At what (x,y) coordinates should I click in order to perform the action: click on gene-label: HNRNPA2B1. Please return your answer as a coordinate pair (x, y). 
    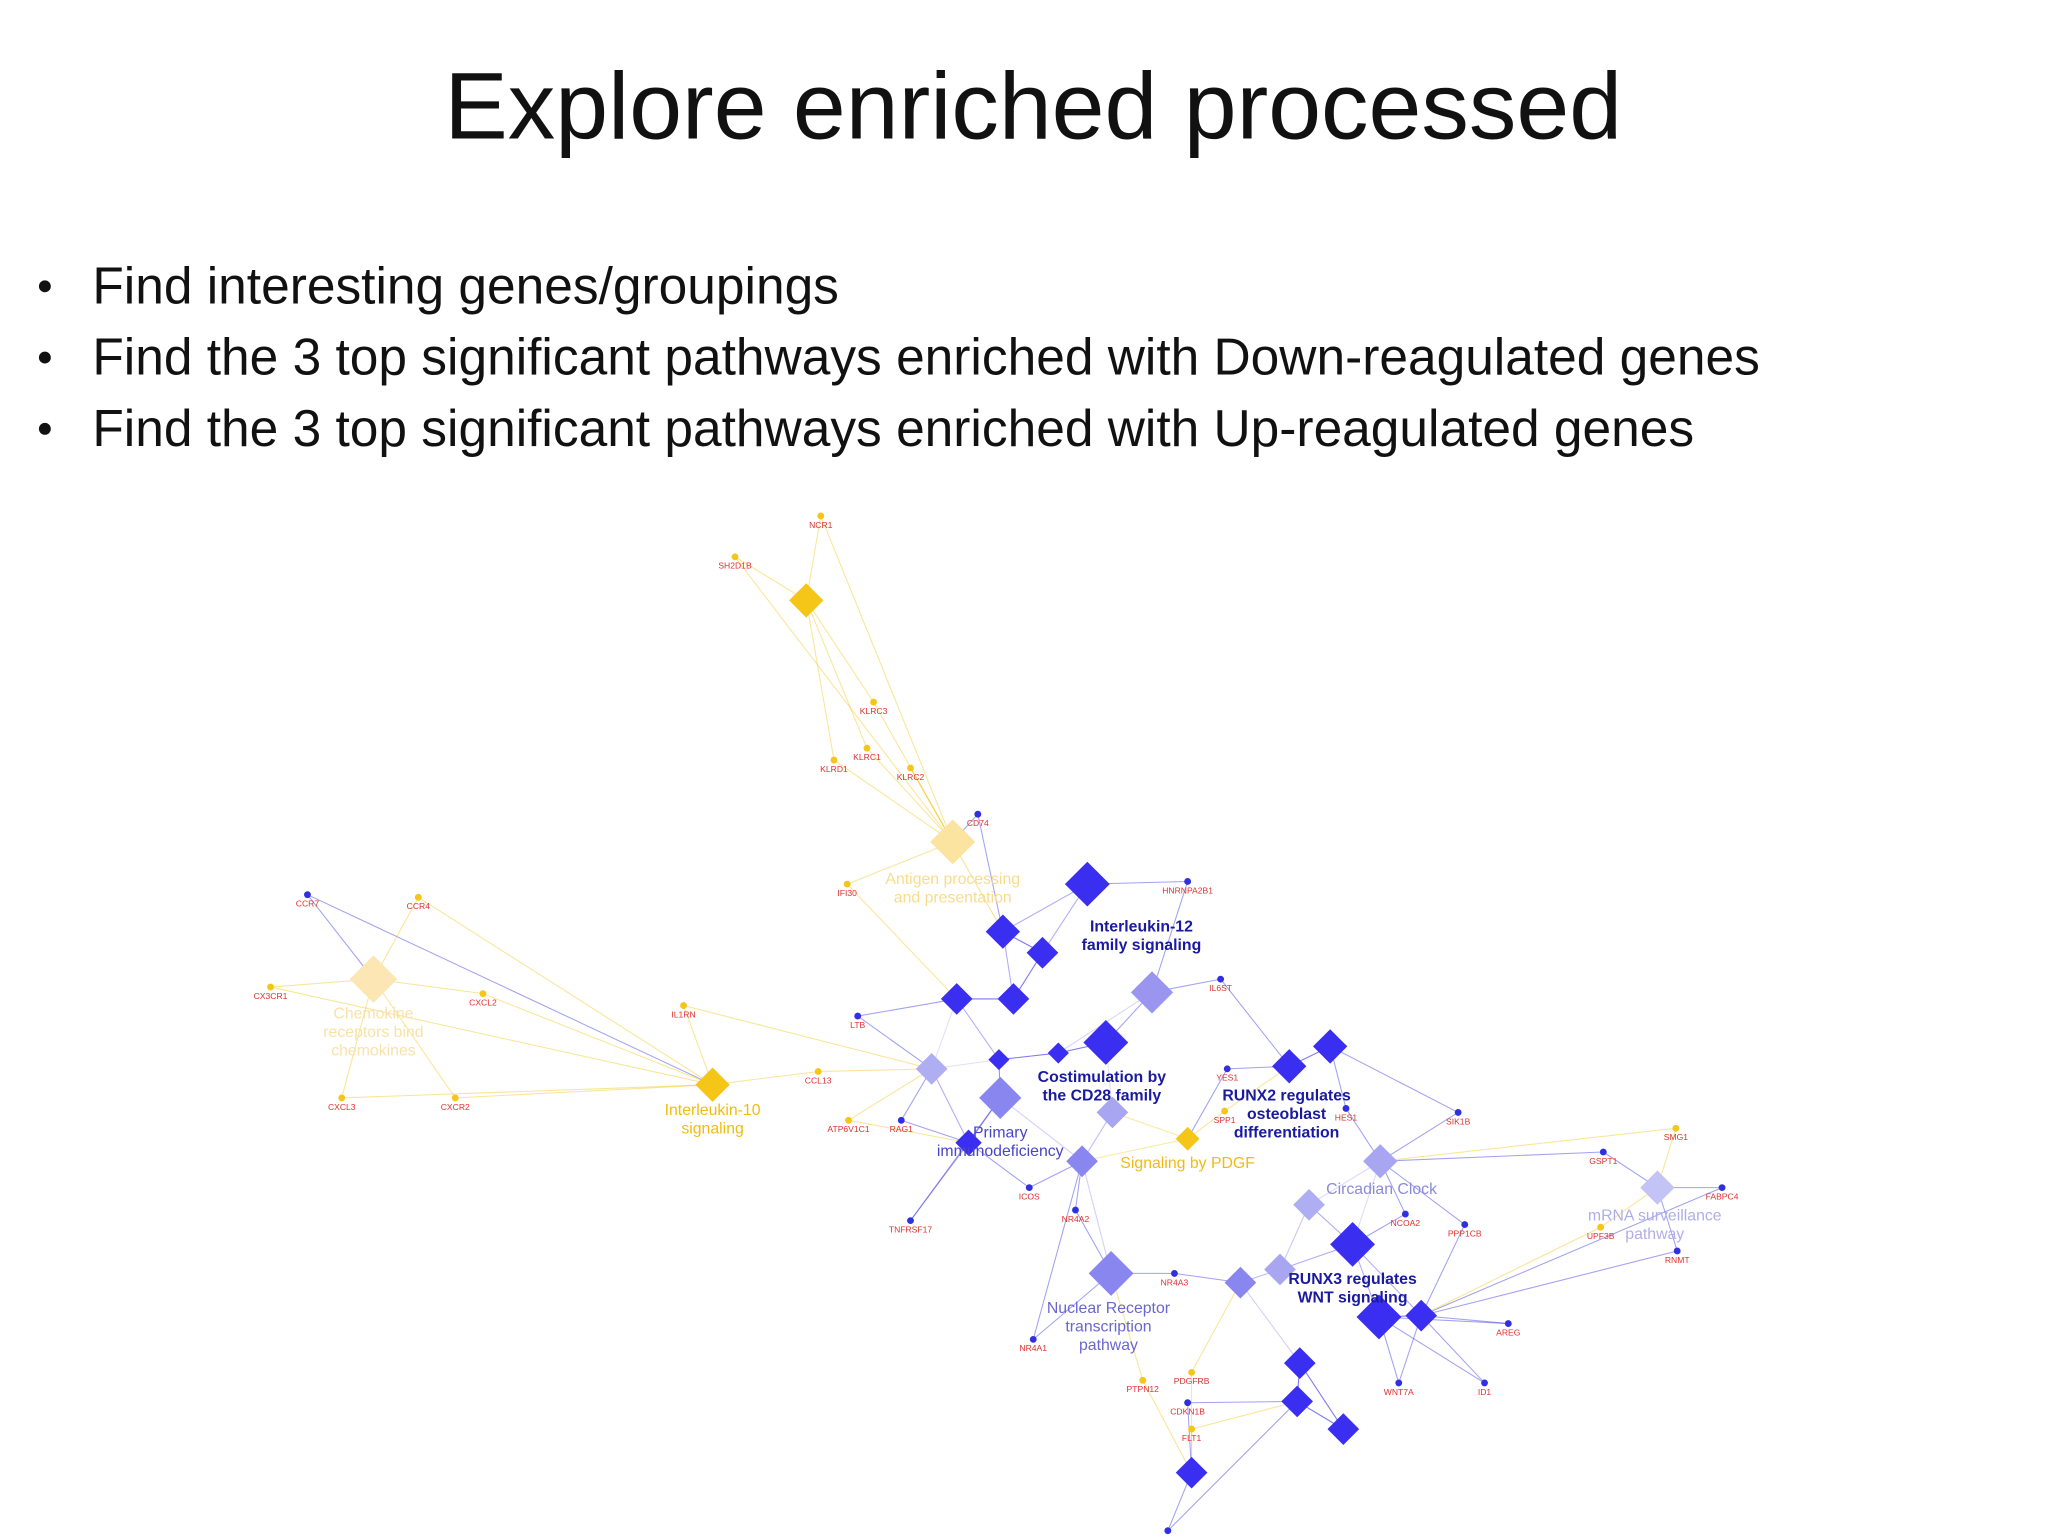
    Looking at the image, I should click on (1187, 890).